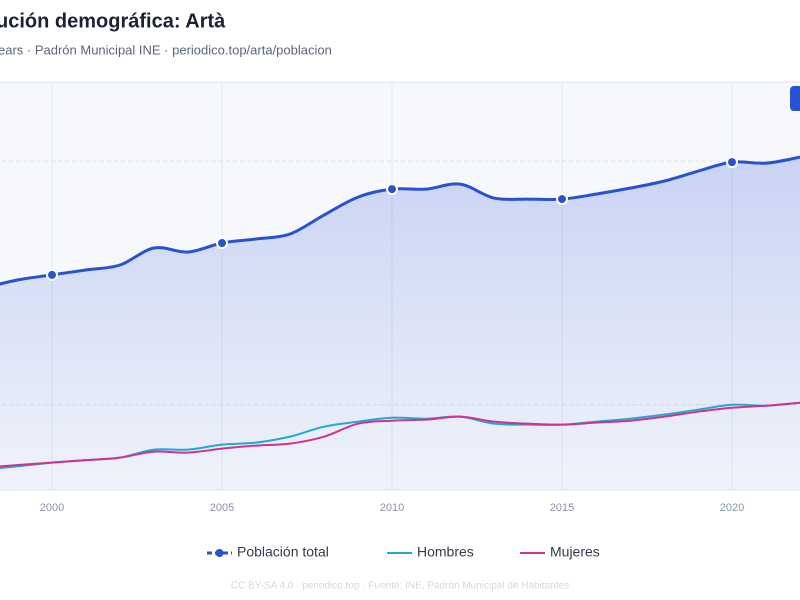  I want to click on x-tick-label: 2010, so click(392, 508).